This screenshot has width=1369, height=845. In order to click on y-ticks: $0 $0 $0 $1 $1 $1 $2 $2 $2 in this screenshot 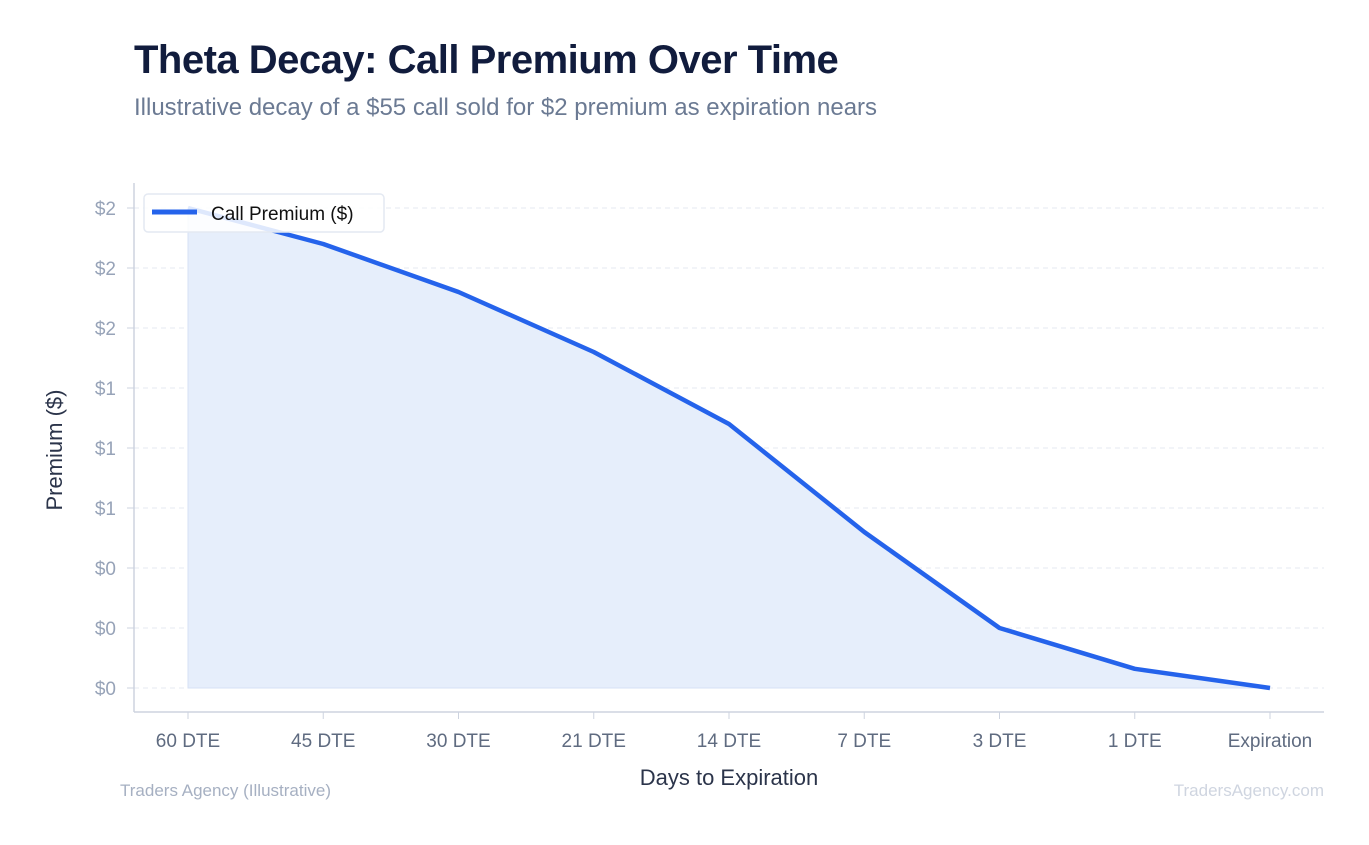, I will do `click(114, 449)`.